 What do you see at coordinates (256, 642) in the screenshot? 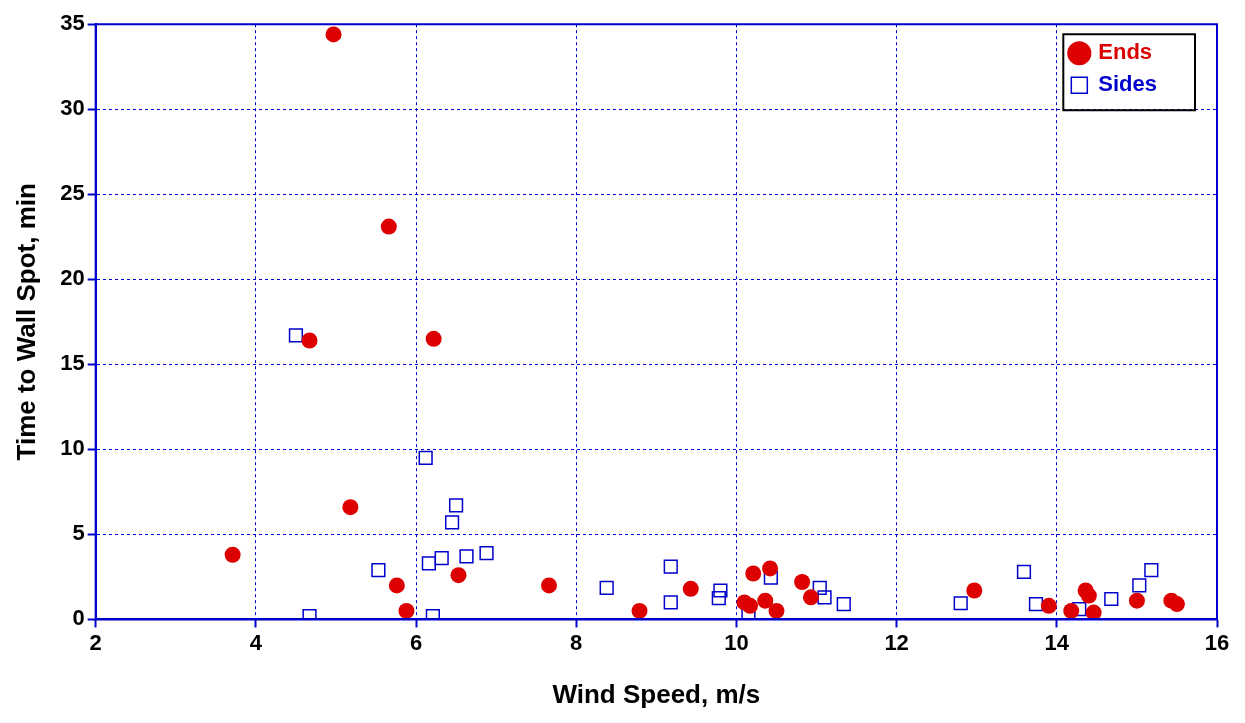
I see `x-tick-label: 4` at bounding box center [256, 642].